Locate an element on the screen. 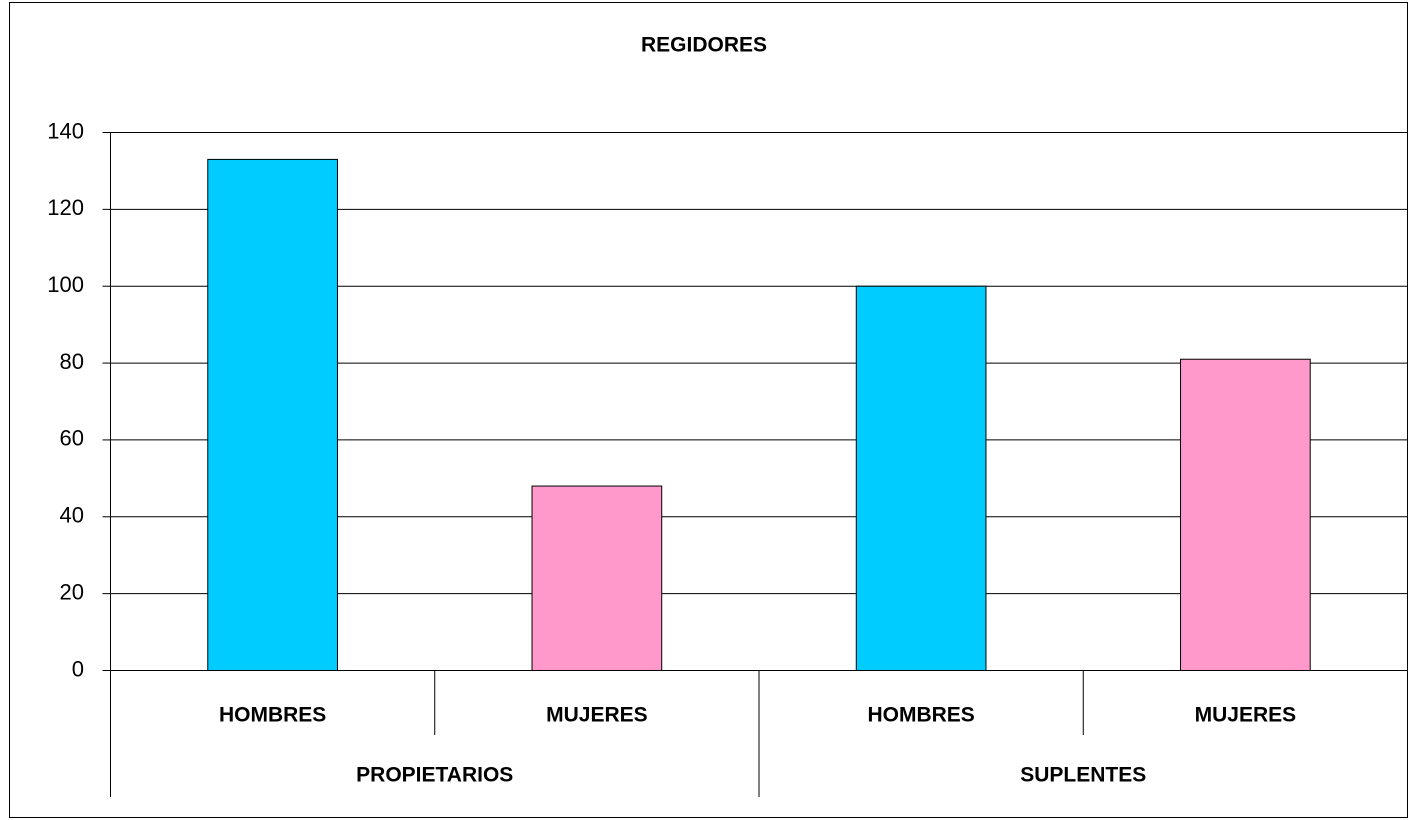  y-tick-label: 60 is located at coordinates (72, 438).